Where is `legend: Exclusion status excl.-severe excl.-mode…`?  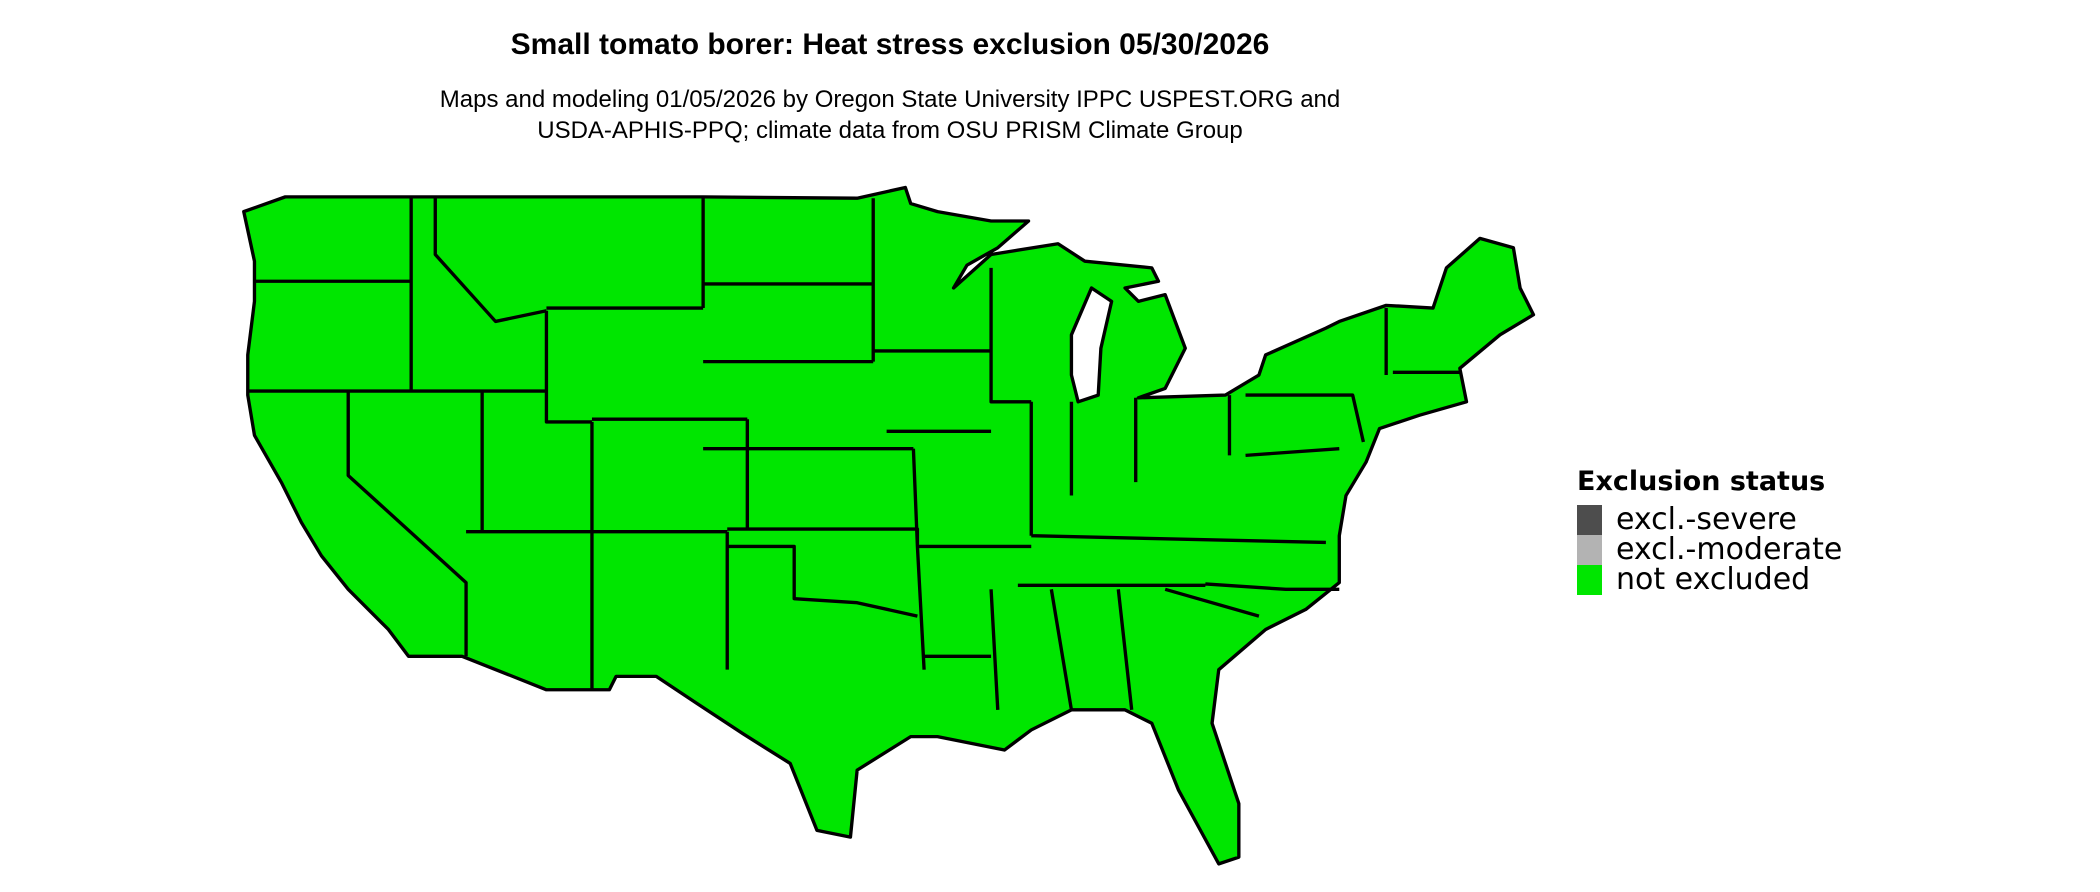
legend: Exclusion status excl.-severe excl.-mode… is located at coordinates (1709, 530).